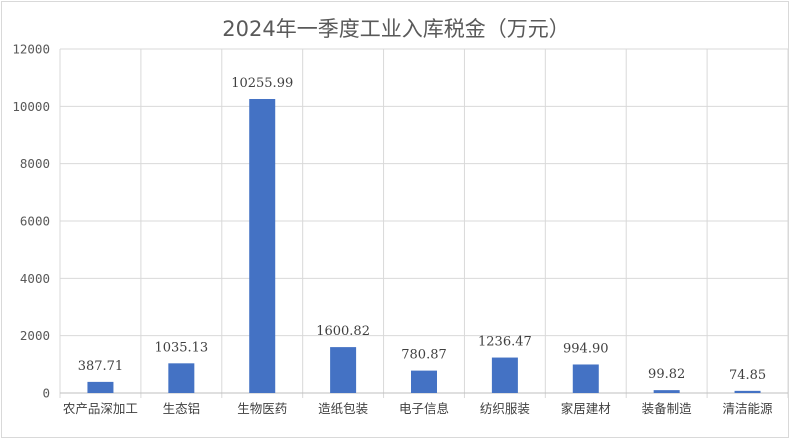  I want to click on chart-title: 2024年一季度工业入库税金（万元）, so click(395, 29).